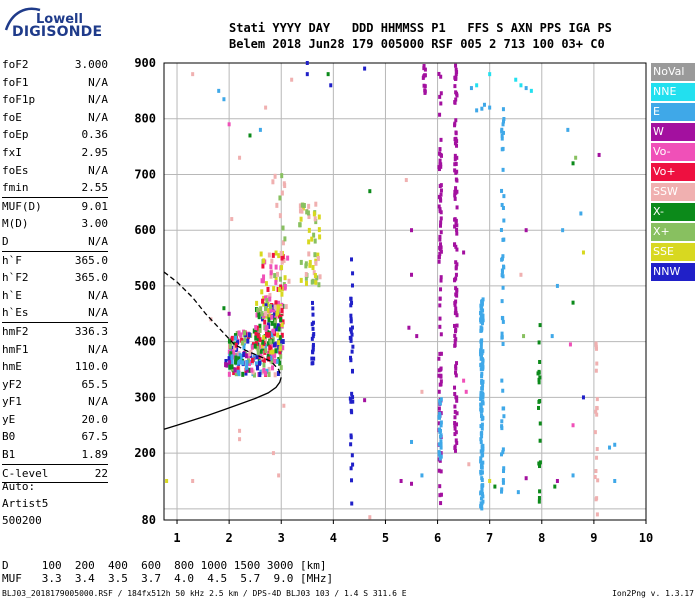  What do you see at coordinates (55, 437) in the screenshot?
I see `param-row: B0 67.5` at bounding box center [55, 437].